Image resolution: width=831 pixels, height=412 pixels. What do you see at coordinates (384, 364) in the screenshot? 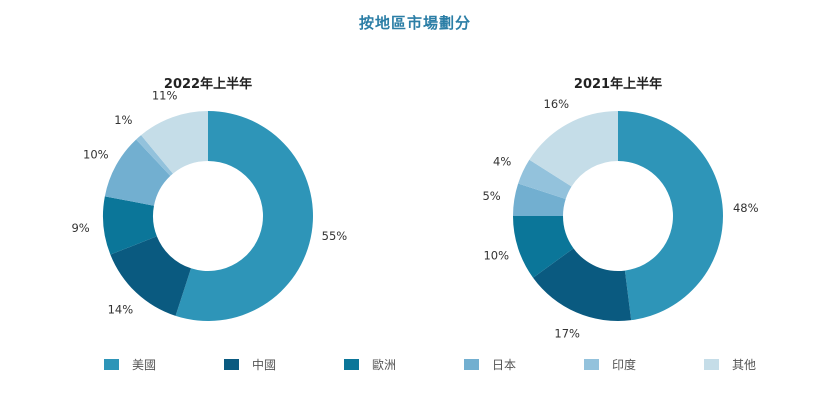
I see `legend-label: 歐洲` at bounding box center [384, 364].